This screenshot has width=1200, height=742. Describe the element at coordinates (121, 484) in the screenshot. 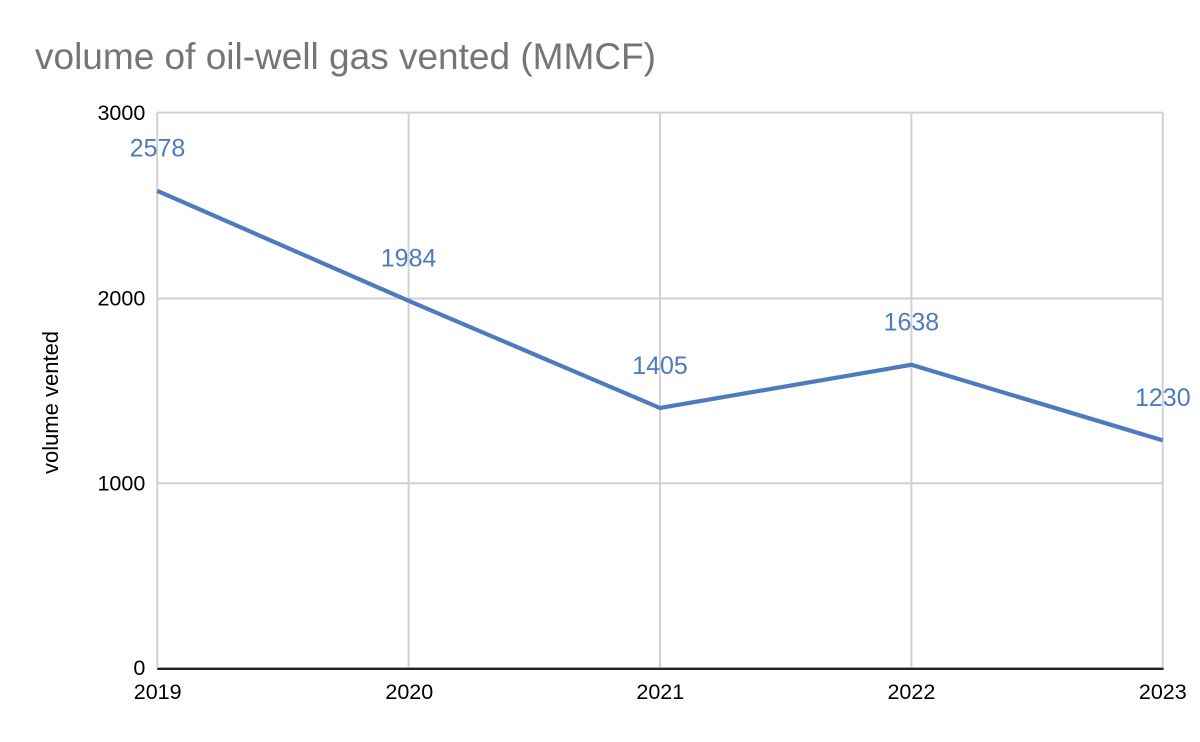

I see `svg-text: 1000` at that location.